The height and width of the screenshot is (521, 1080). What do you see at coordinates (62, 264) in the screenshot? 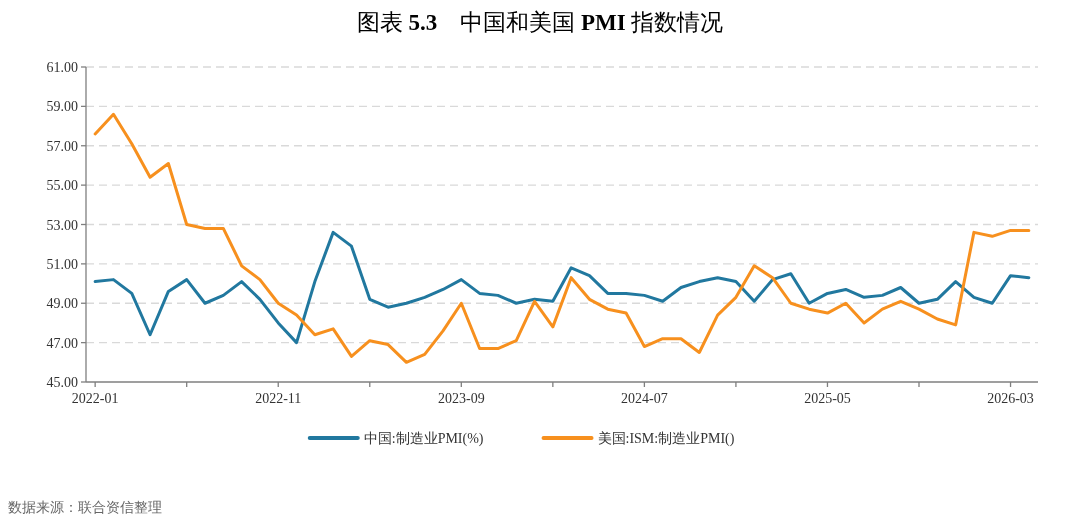
I see `y-tick-label: 51.00` at bounding box center [62, 264].